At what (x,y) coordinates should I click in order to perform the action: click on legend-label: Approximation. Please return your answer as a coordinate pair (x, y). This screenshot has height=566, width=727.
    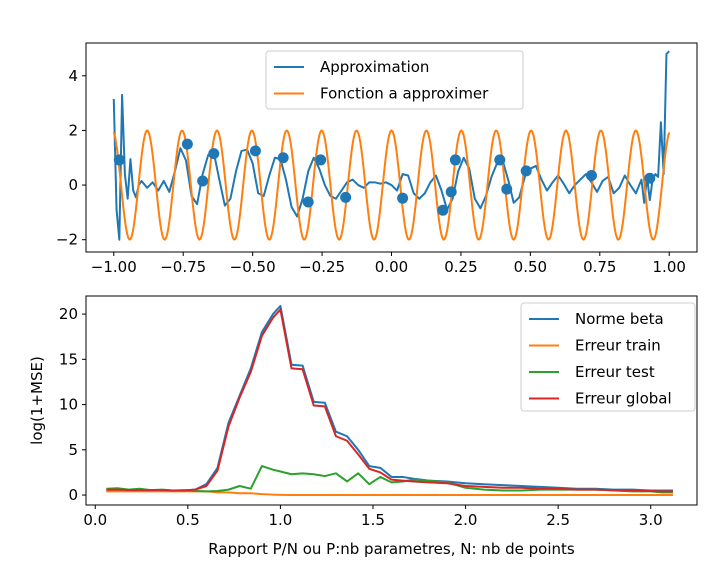
    Looking at the image, I should click on (374, 67).